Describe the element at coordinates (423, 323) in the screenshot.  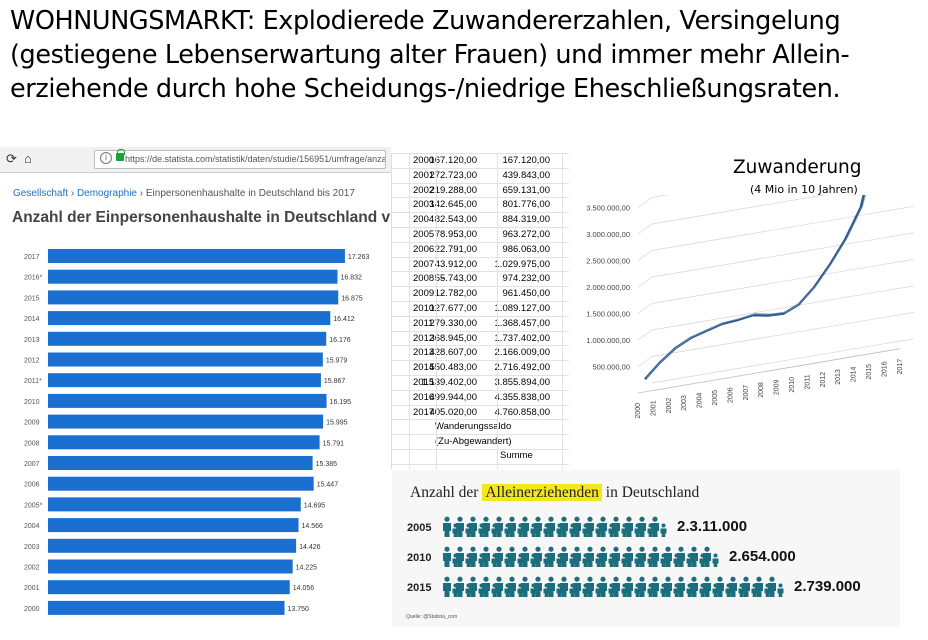
I see `table-cell-year: 2011` at that location.